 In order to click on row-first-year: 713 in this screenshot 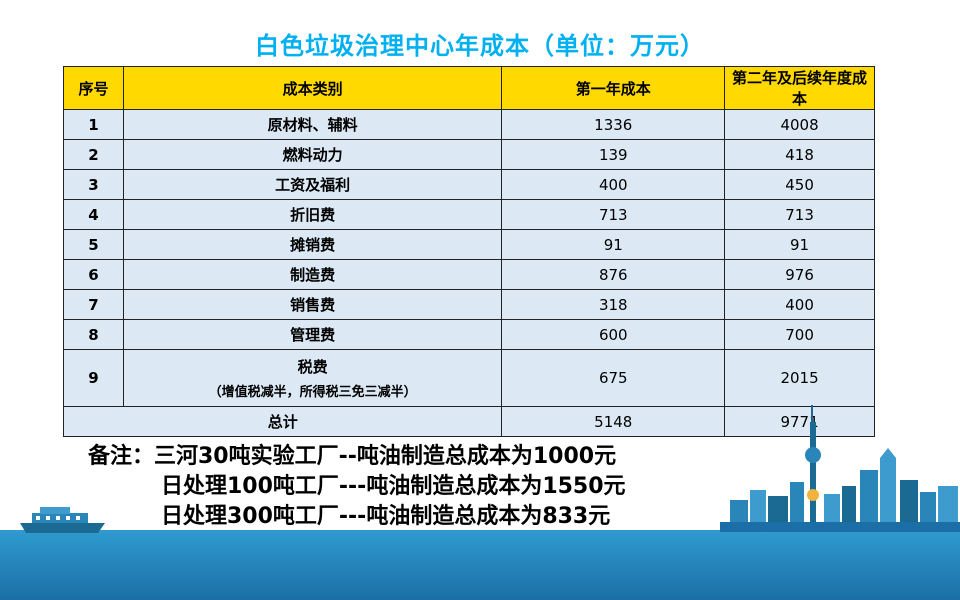, I will do `click(613, 214)`.